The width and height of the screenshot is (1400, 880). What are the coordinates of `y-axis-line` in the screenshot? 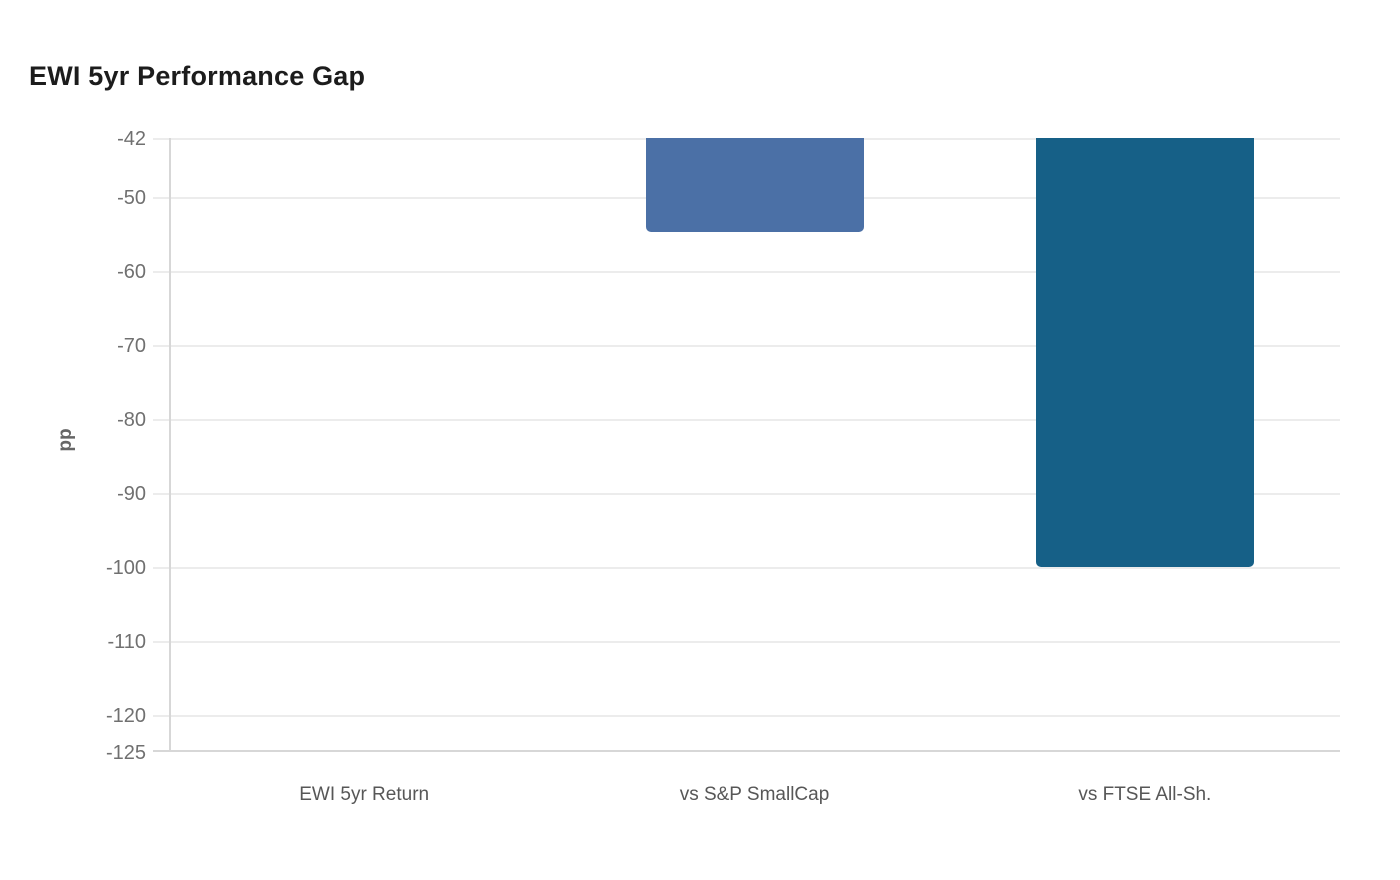 It's located at (170, 445).